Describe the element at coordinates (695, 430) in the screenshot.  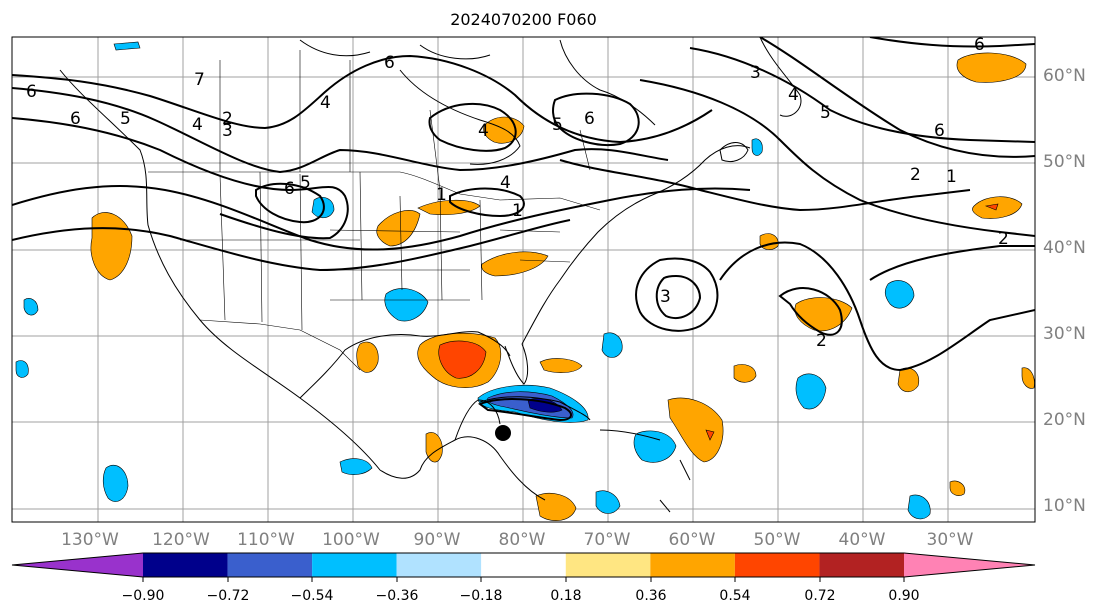
I see `caribbean-positive-anomaly` at that location.